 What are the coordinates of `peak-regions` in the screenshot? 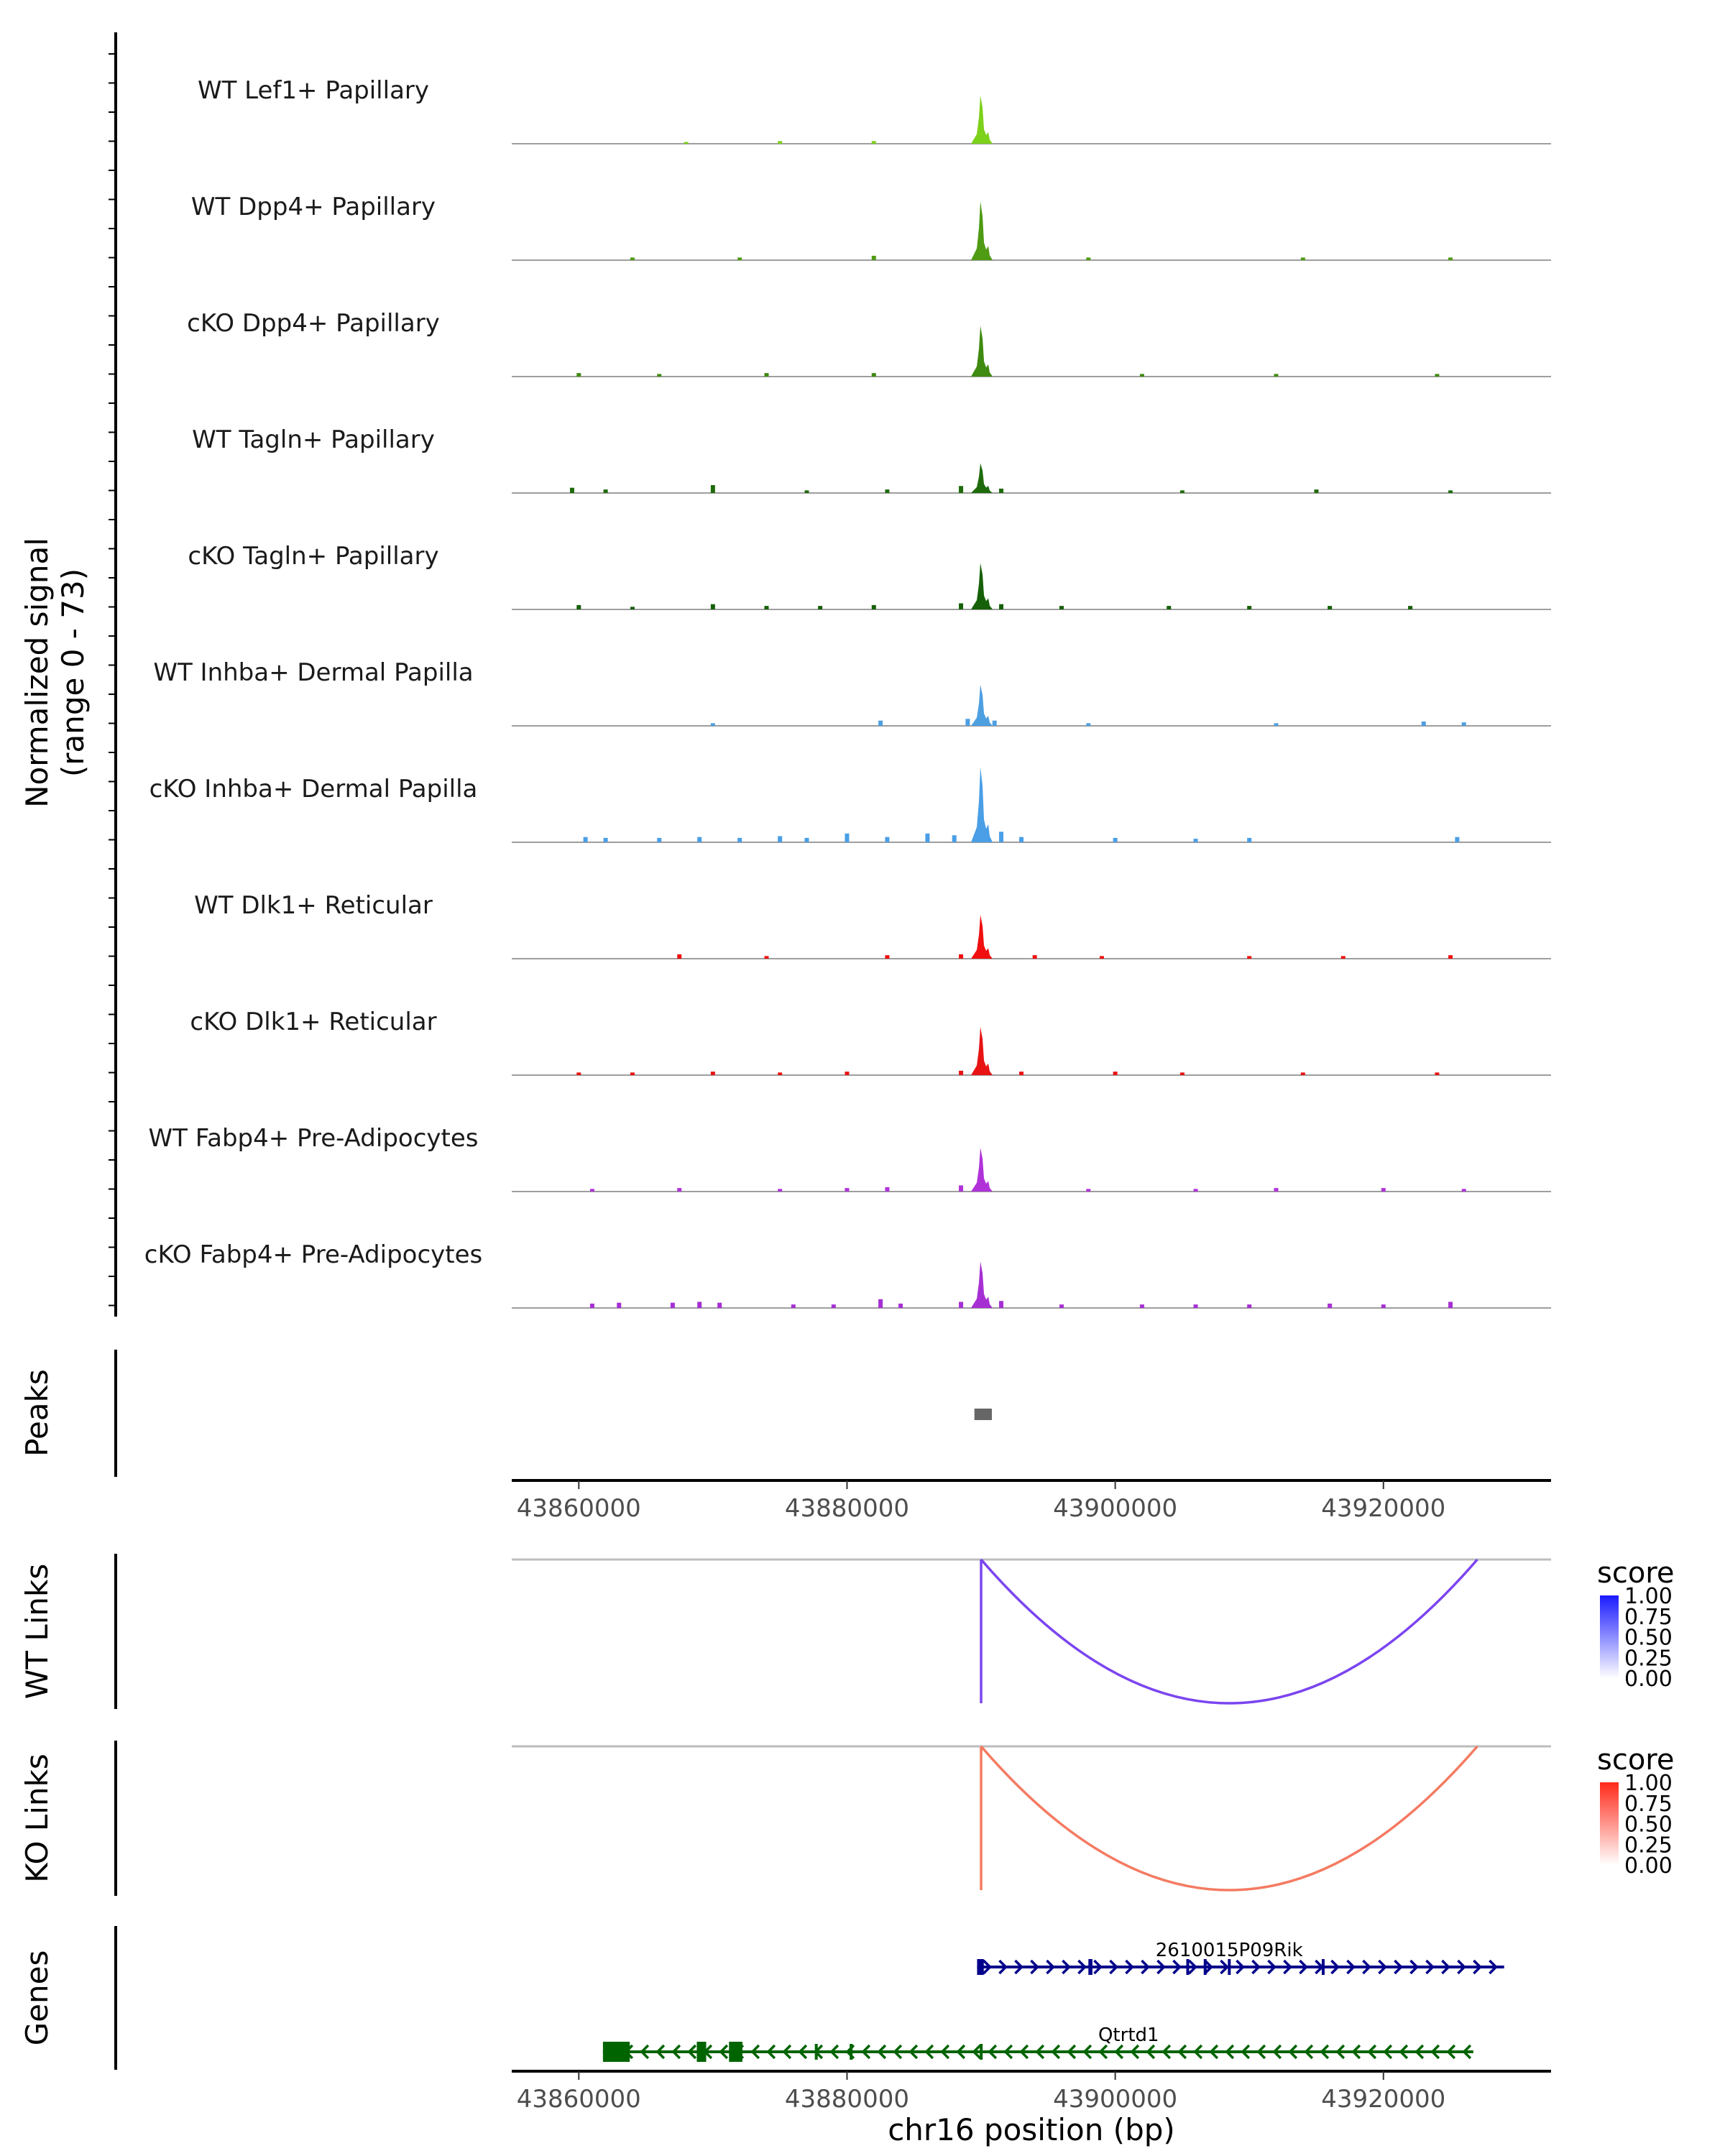 It's located at (983, 1414).